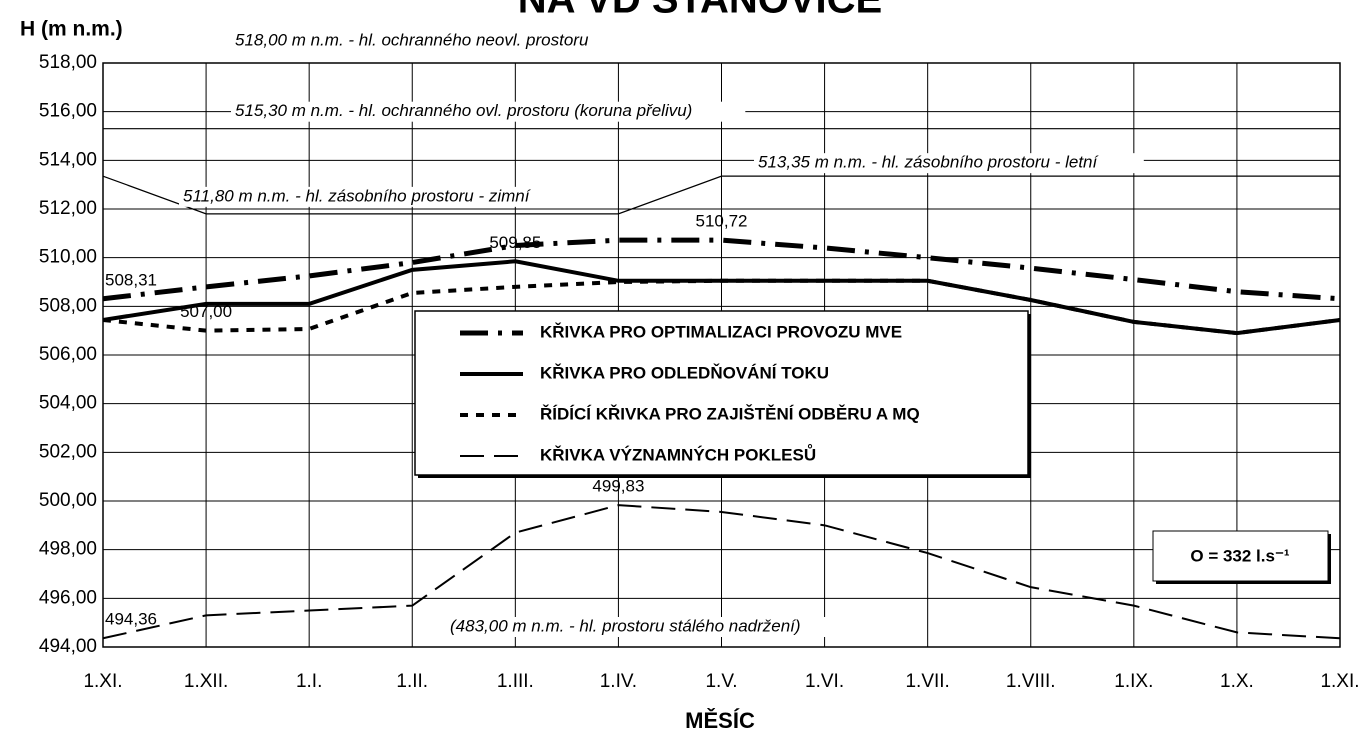 The width and height of the screenshot is (1369, 737). I want to click on x-tick-label: 1.VII., so click(927, 681).